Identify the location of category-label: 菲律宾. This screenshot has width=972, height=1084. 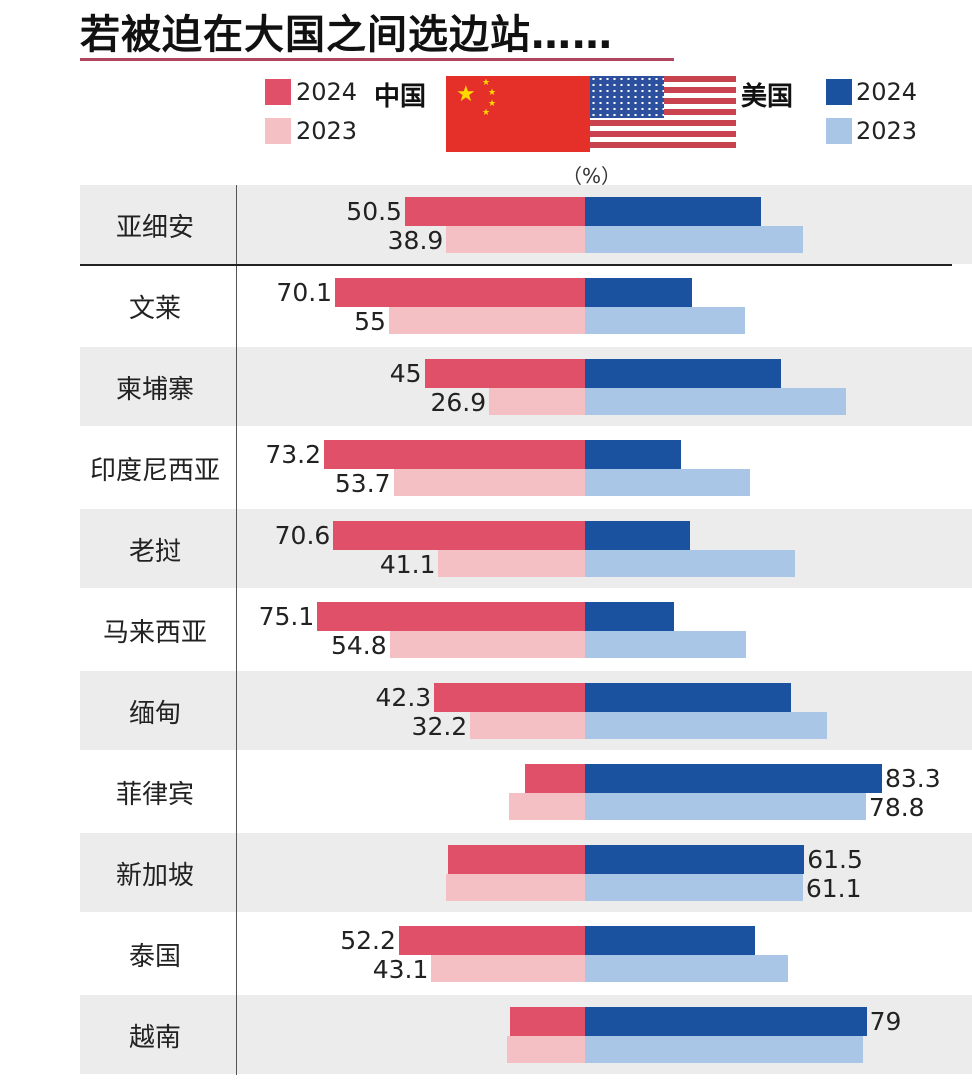
(154, 795).